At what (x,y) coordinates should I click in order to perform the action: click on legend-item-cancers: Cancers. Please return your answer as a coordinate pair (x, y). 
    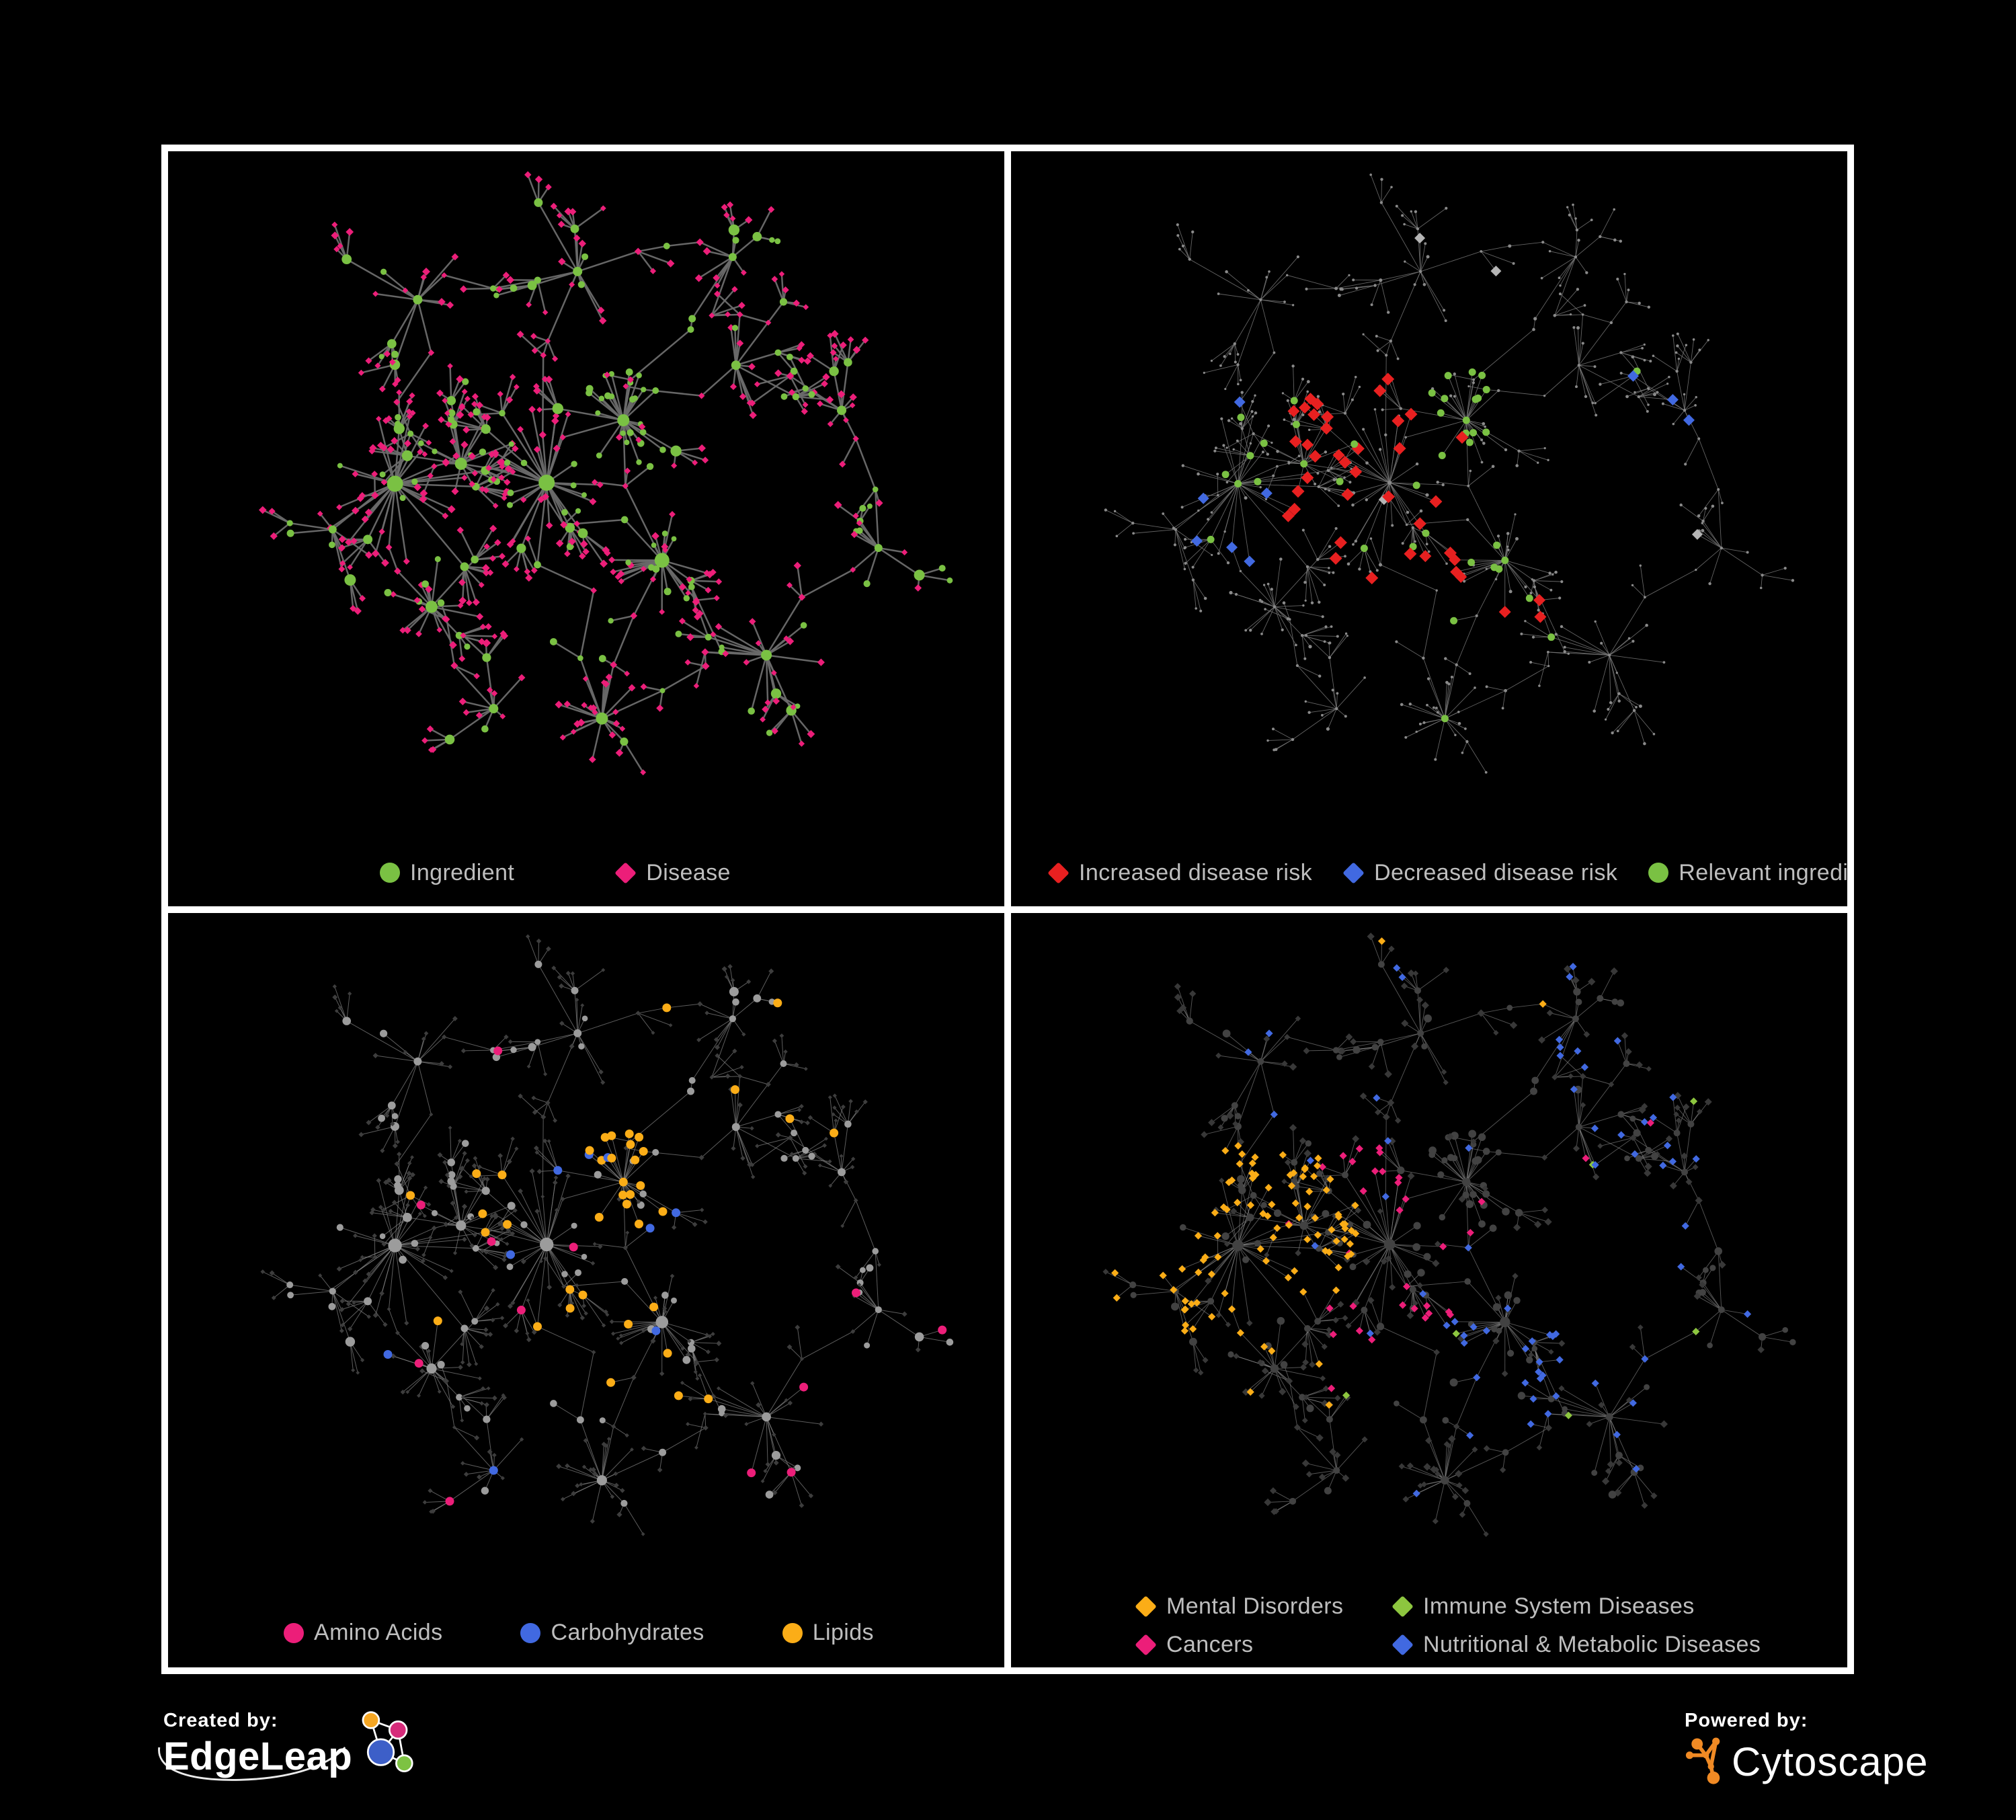
    Looking at the image, I should click on (1263, 1645).